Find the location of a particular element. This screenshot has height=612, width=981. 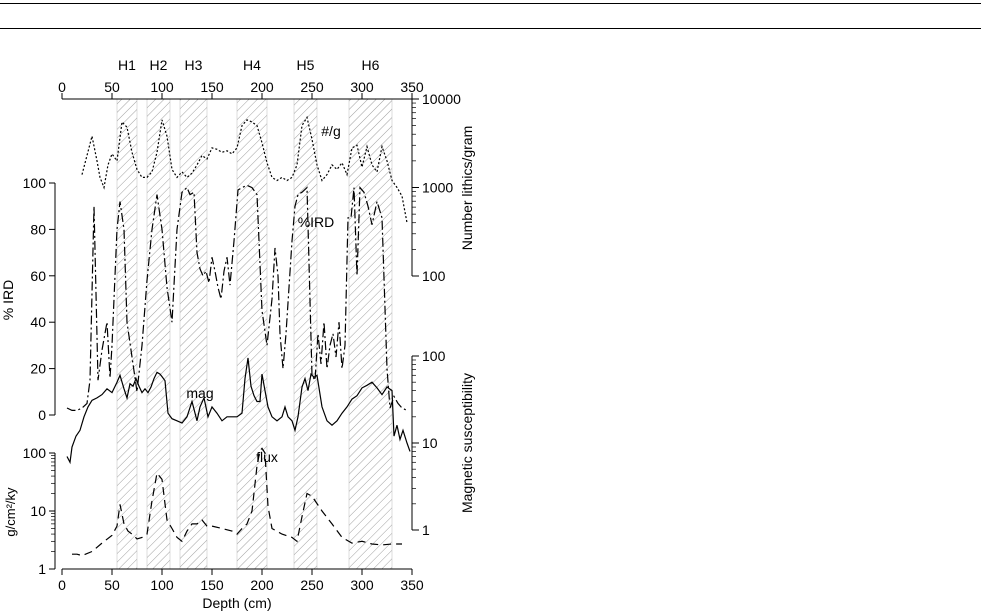

ird-tick-label: 20 is located at coordinates (38, 369).